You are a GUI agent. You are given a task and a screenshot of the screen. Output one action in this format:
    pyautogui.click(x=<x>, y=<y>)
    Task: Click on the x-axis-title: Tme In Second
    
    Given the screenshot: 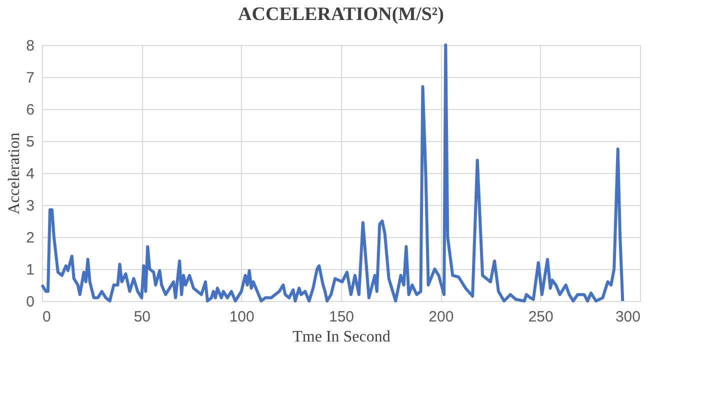 What is the action you would take?
    pyautogui.click(x=341, y=337)
    